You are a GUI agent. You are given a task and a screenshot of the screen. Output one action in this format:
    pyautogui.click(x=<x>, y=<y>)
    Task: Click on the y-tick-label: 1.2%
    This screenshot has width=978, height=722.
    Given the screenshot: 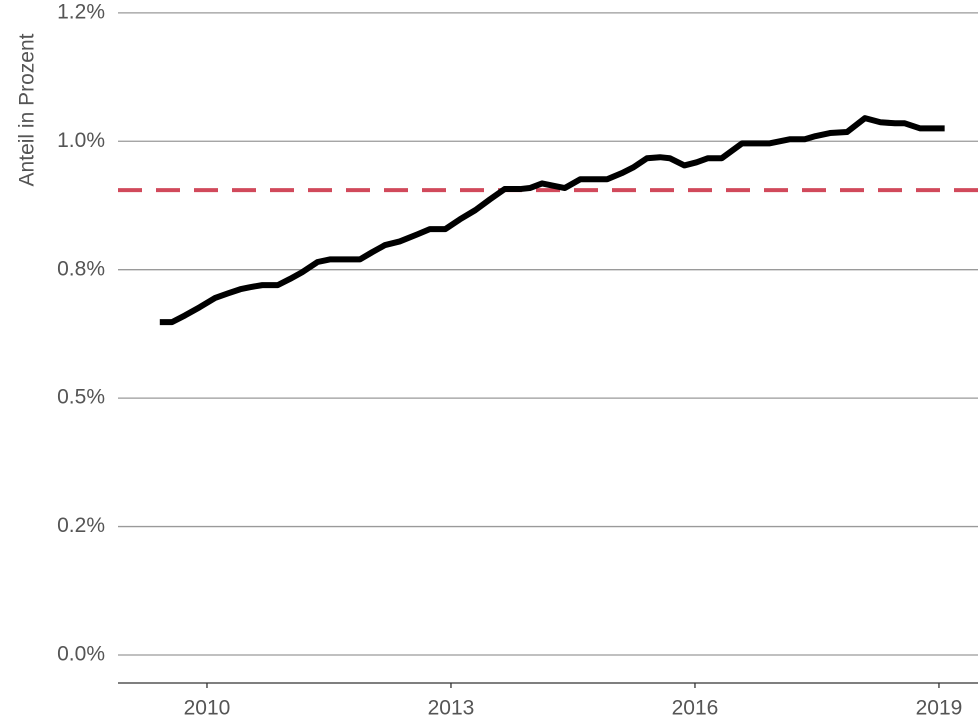 What is the action you would take?
    pyautogui.click(x=81, y=11)
    